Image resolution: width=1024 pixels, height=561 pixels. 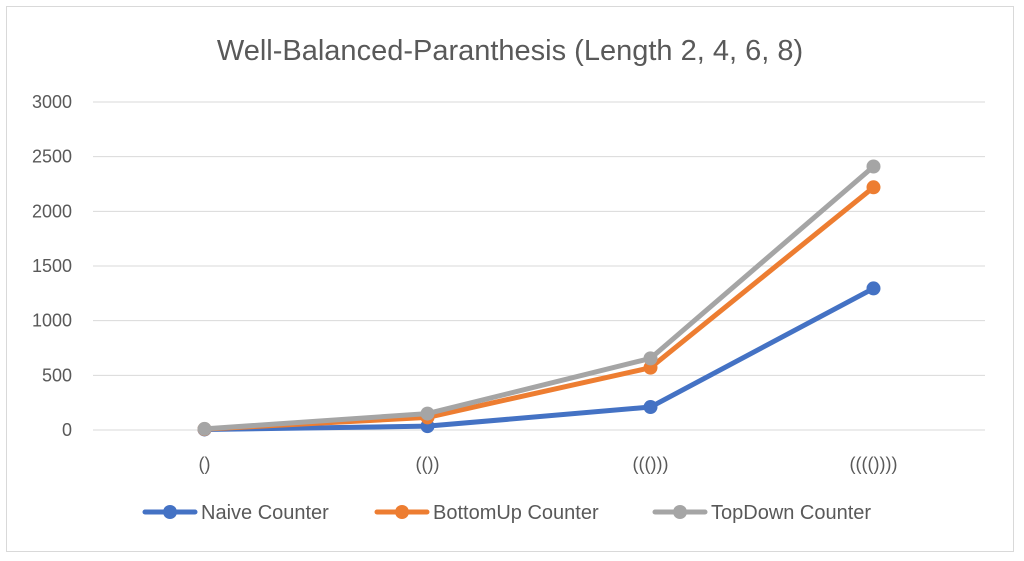 I want to click on y-tick-label: 2500, so click(x=52, y=157).